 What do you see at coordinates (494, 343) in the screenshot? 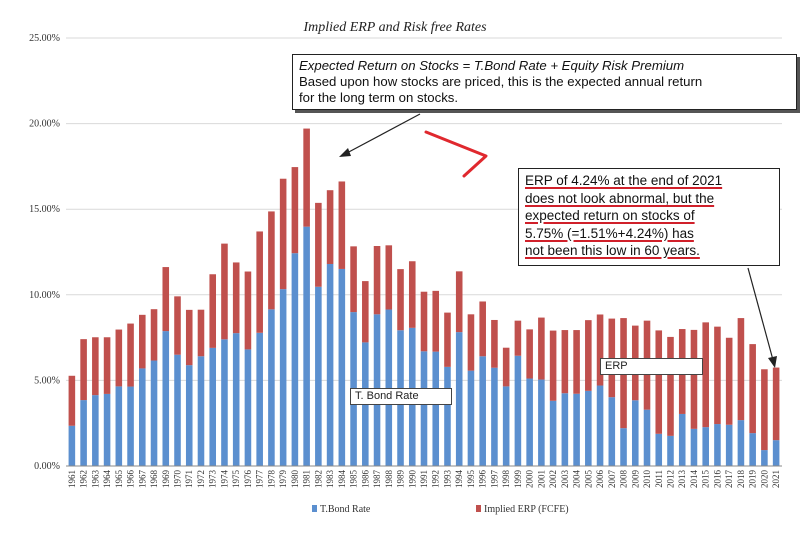
I see `bar-erp-1997` at bounding box center [494, 343].